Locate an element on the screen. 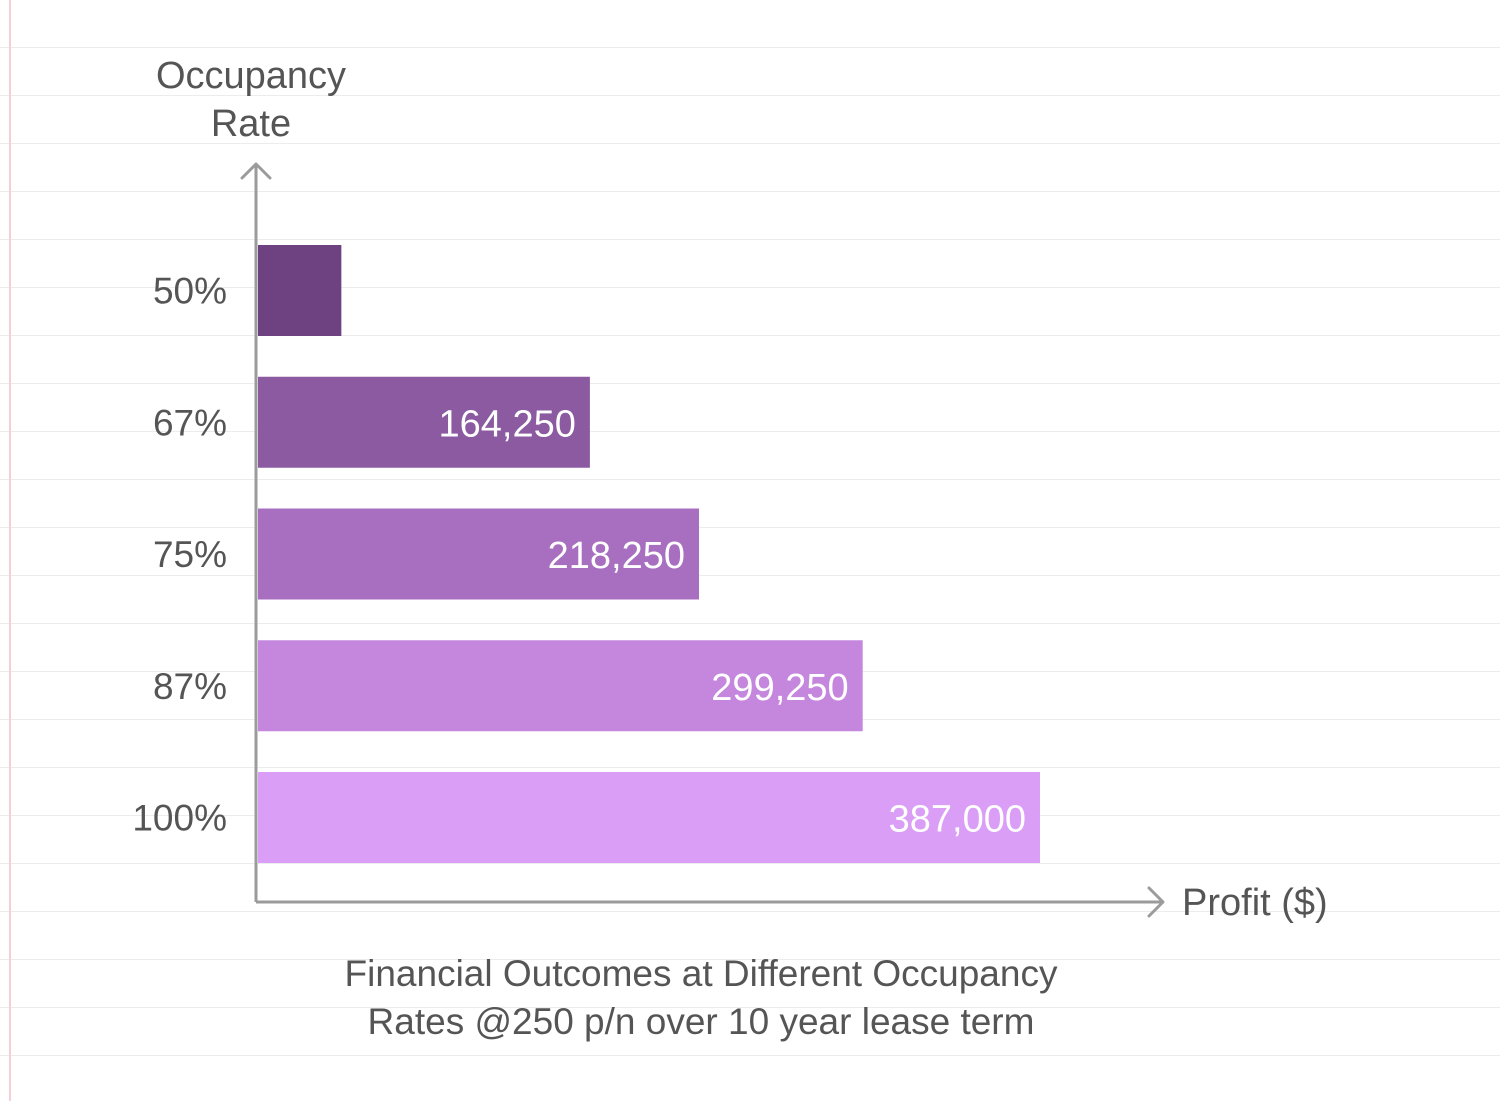  data-label-2: 218,250 is located at coordinates (616, 556).